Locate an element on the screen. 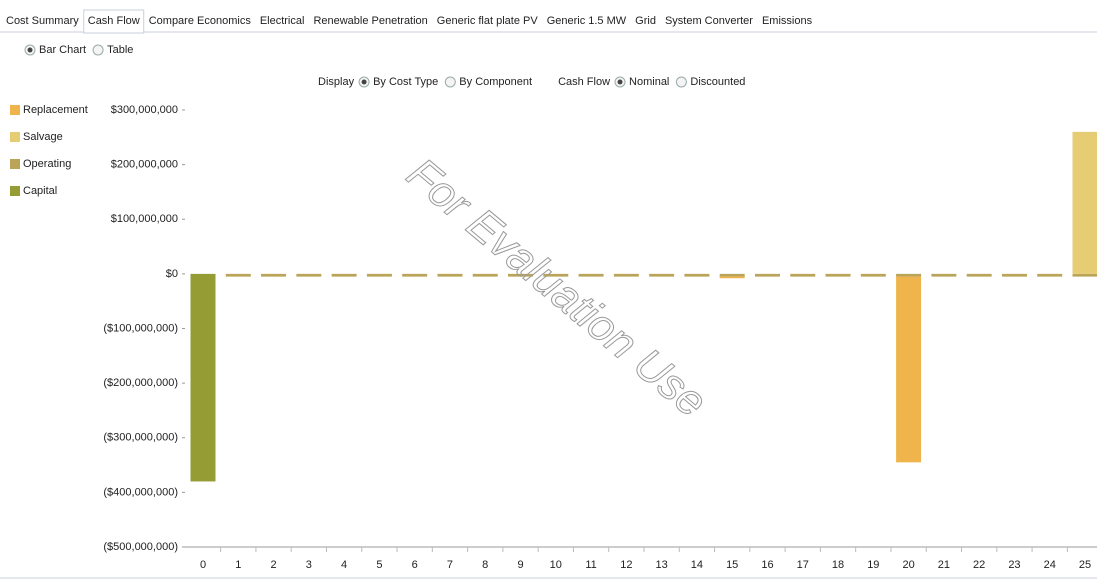  radio-label: By Component is located at coordinates (495, 82).